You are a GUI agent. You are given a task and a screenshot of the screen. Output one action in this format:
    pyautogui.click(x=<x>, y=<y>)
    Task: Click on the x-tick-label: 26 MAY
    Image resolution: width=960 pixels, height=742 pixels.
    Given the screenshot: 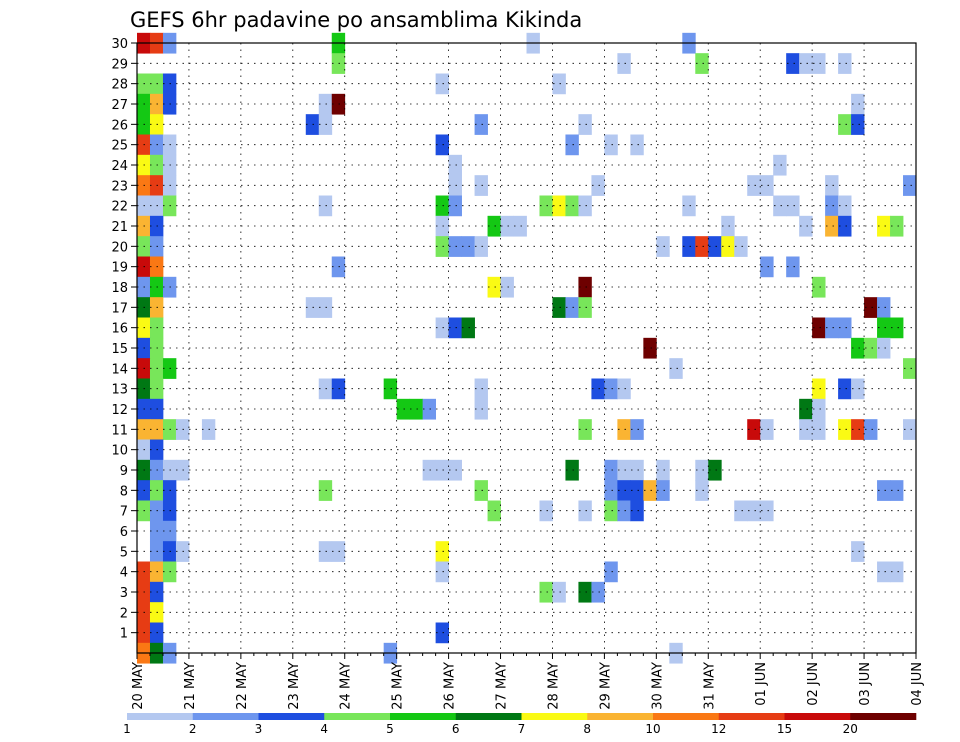 What is the action you would take?
    pyautogui.click(x=450, y=686)
    